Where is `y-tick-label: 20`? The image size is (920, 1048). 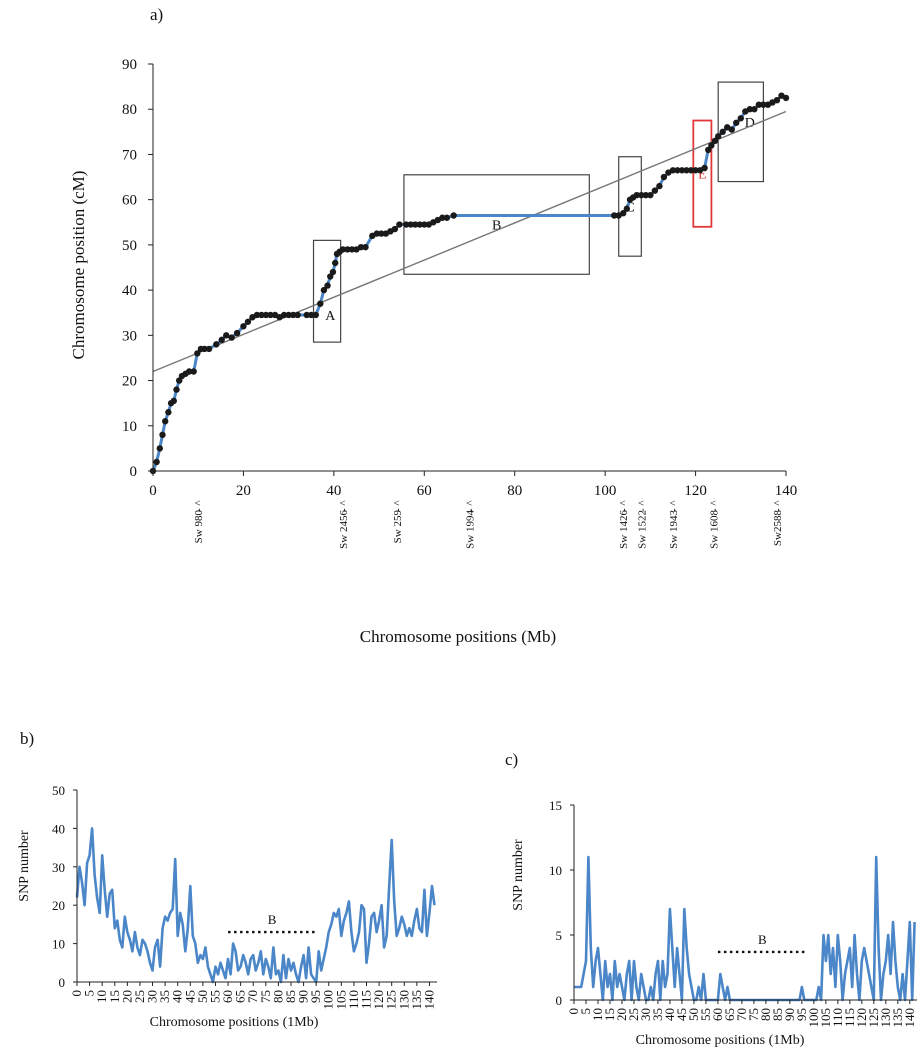 y-tick-label: 20 is located at coordinates (129, 382).